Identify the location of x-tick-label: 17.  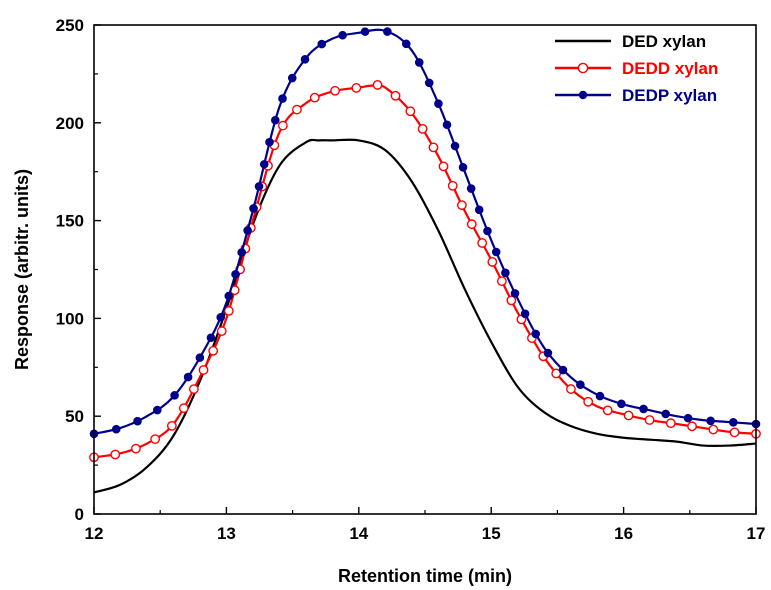
(756, 533).